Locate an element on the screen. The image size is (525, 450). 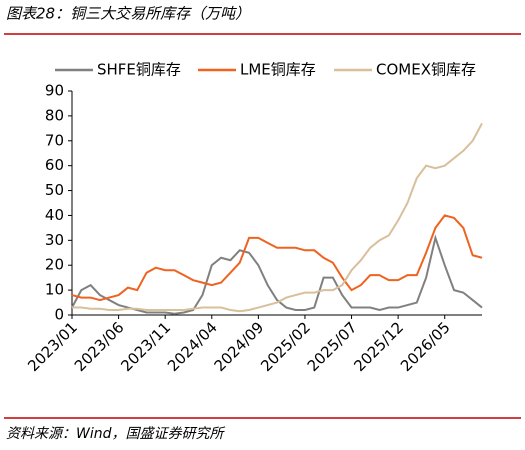
y-tick-label: 50 is located at coordinates (54, 190).